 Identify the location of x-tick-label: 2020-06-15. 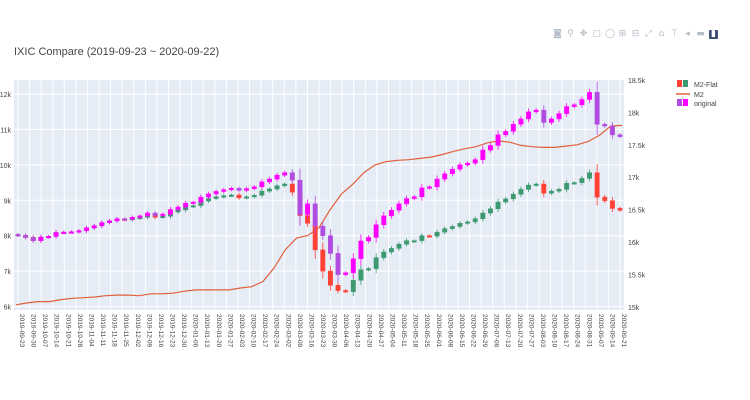
(461, 331).